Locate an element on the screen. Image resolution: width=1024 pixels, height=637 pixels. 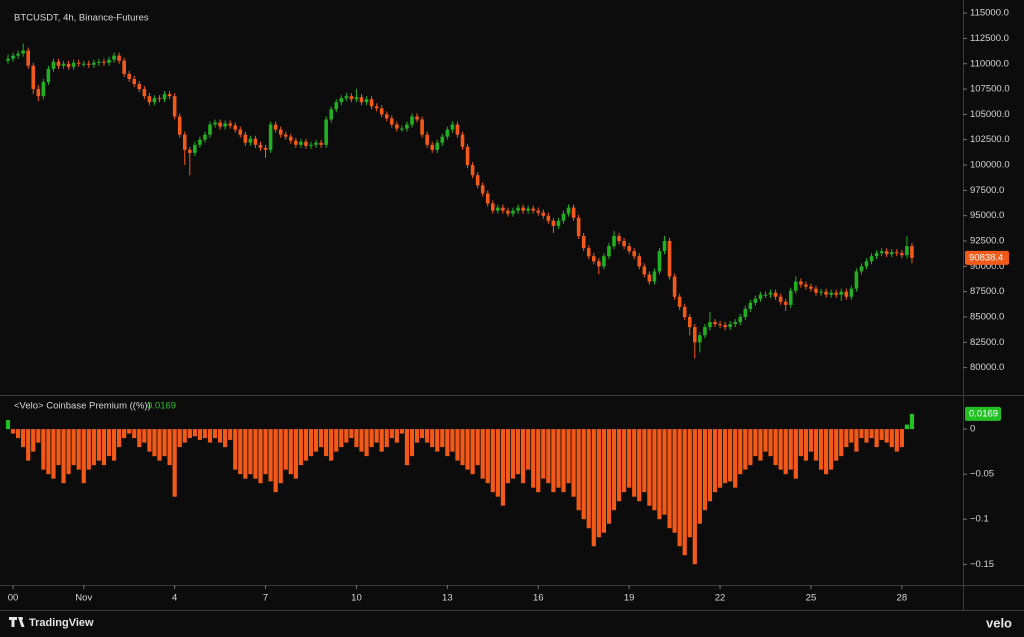
x-tick-label: 4 is located at coordinates (174, 598).